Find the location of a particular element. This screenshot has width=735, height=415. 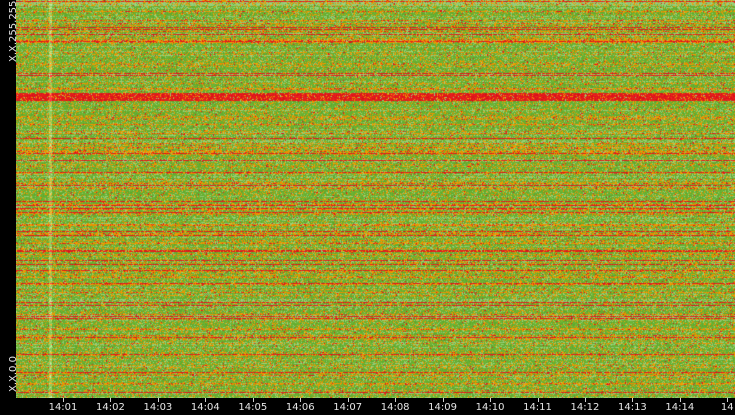

x-tick-label: 14:10 is located at coordinates (490, 407).